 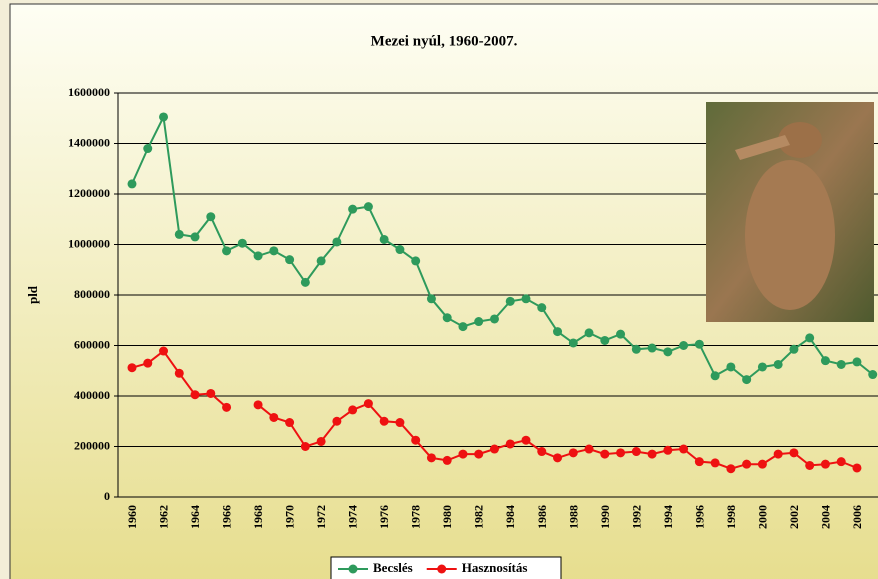 I want to click on x-tick-label: 1968, so click(x=258, y=517).